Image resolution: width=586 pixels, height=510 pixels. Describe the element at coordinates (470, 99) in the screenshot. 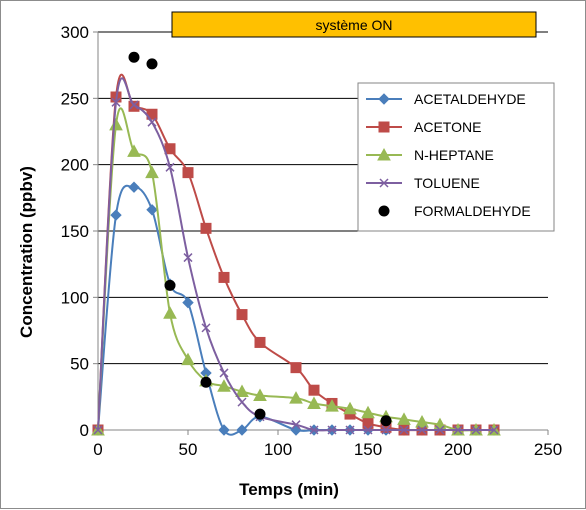

I see `legend-label-acetaldehyde: ACETALDEHYDE` at that location.